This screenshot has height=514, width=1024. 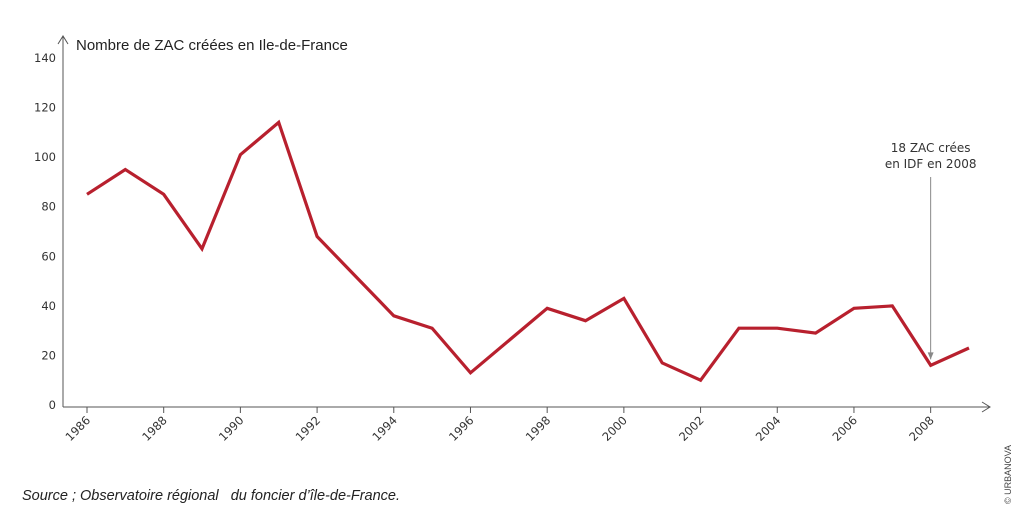 What do you see at coordinates (48, 306) in the screenshot?
I see `y-tick-label: 40` at bounding box center [48, 306].